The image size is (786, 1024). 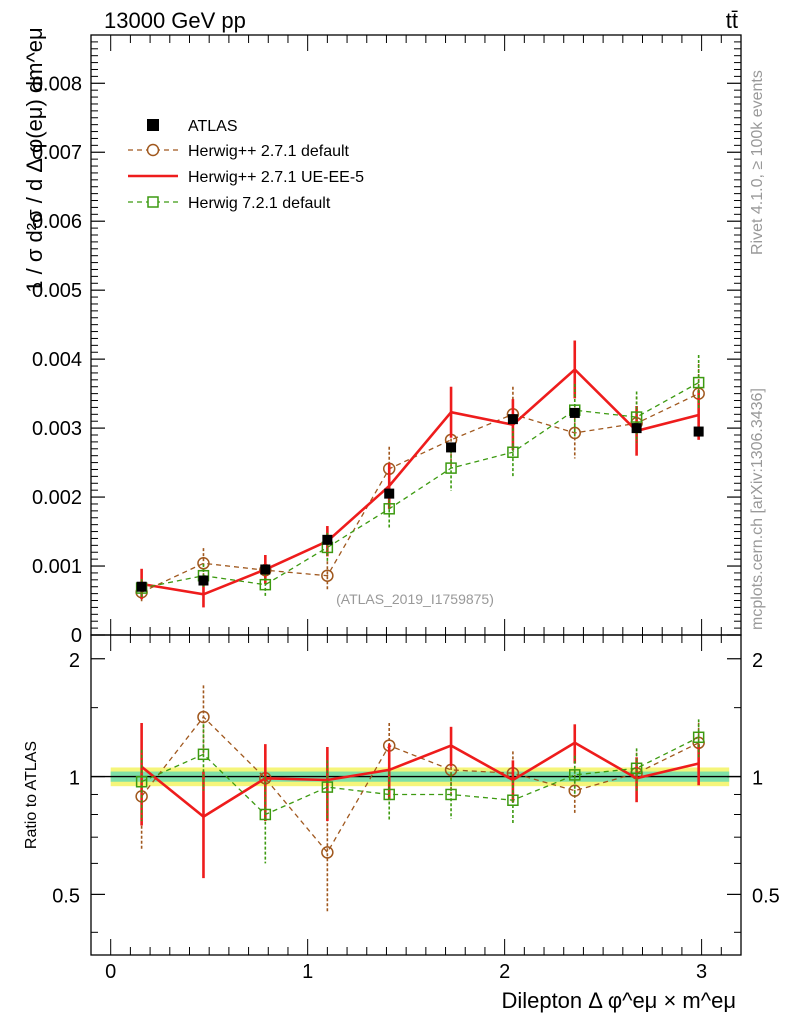 What do you see at coordinates (213, 126) in the screenshot?
I see `legend-atlas-label: ATLAS` at bounding box center [213, 126].